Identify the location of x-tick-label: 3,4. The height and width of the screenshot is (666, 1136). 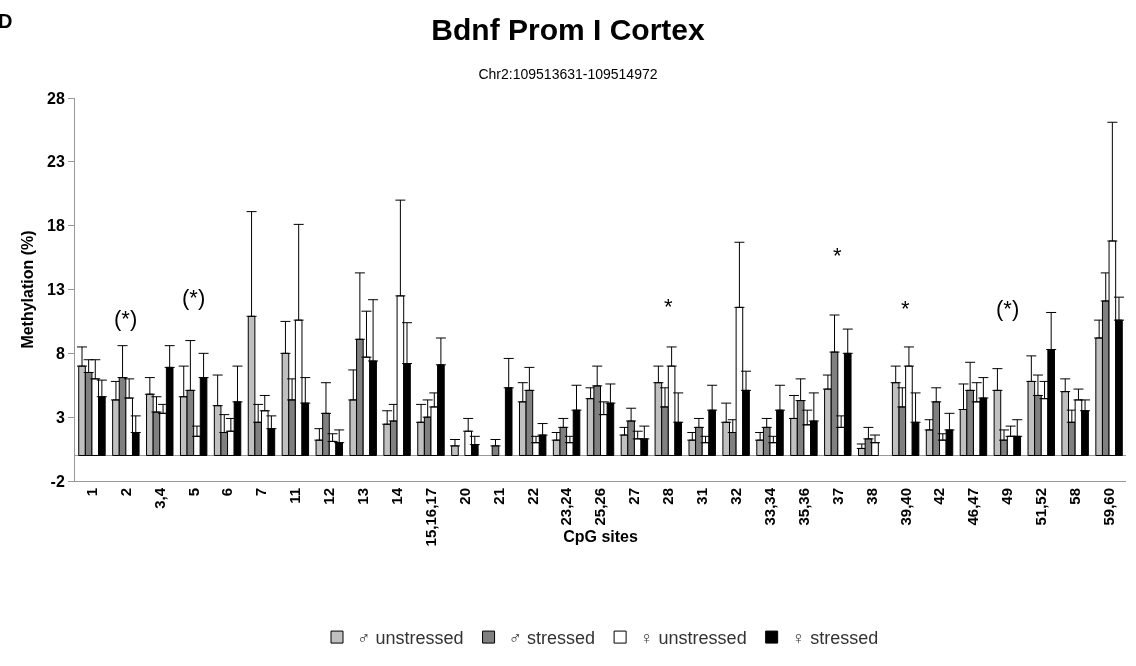
(159, 498).